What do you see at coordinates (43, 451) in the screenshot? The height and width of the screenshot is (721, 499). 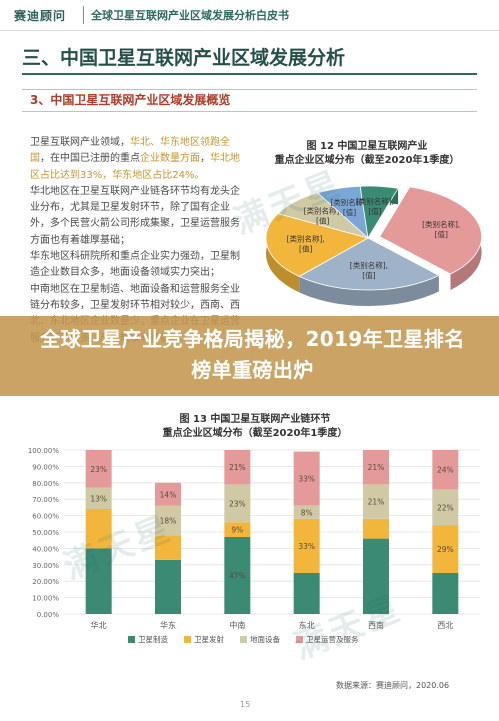 I see `y-tick-label: 100.00%` at bounding box center [43, 451].